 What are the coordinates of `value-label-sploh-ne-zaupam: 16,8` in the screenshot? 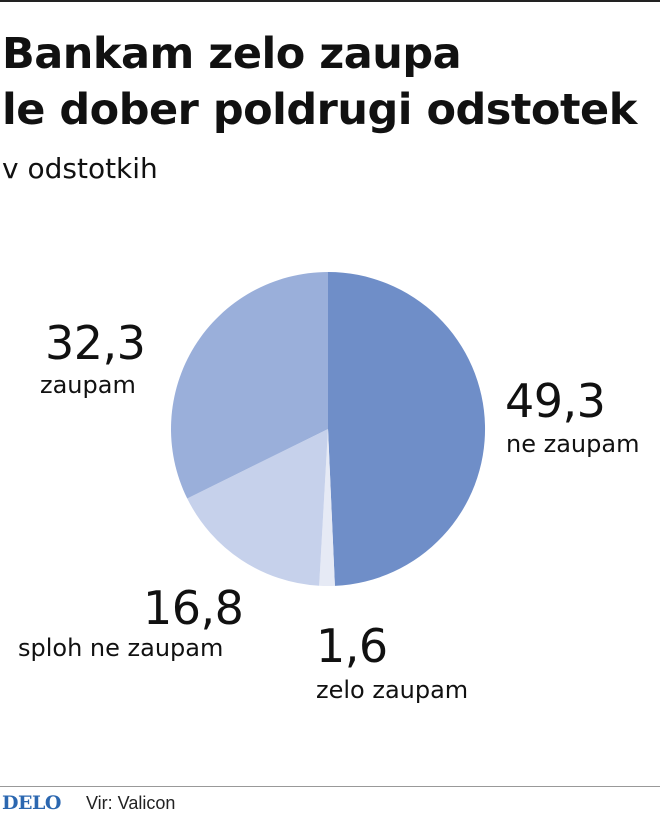 It's located at (193, 608).